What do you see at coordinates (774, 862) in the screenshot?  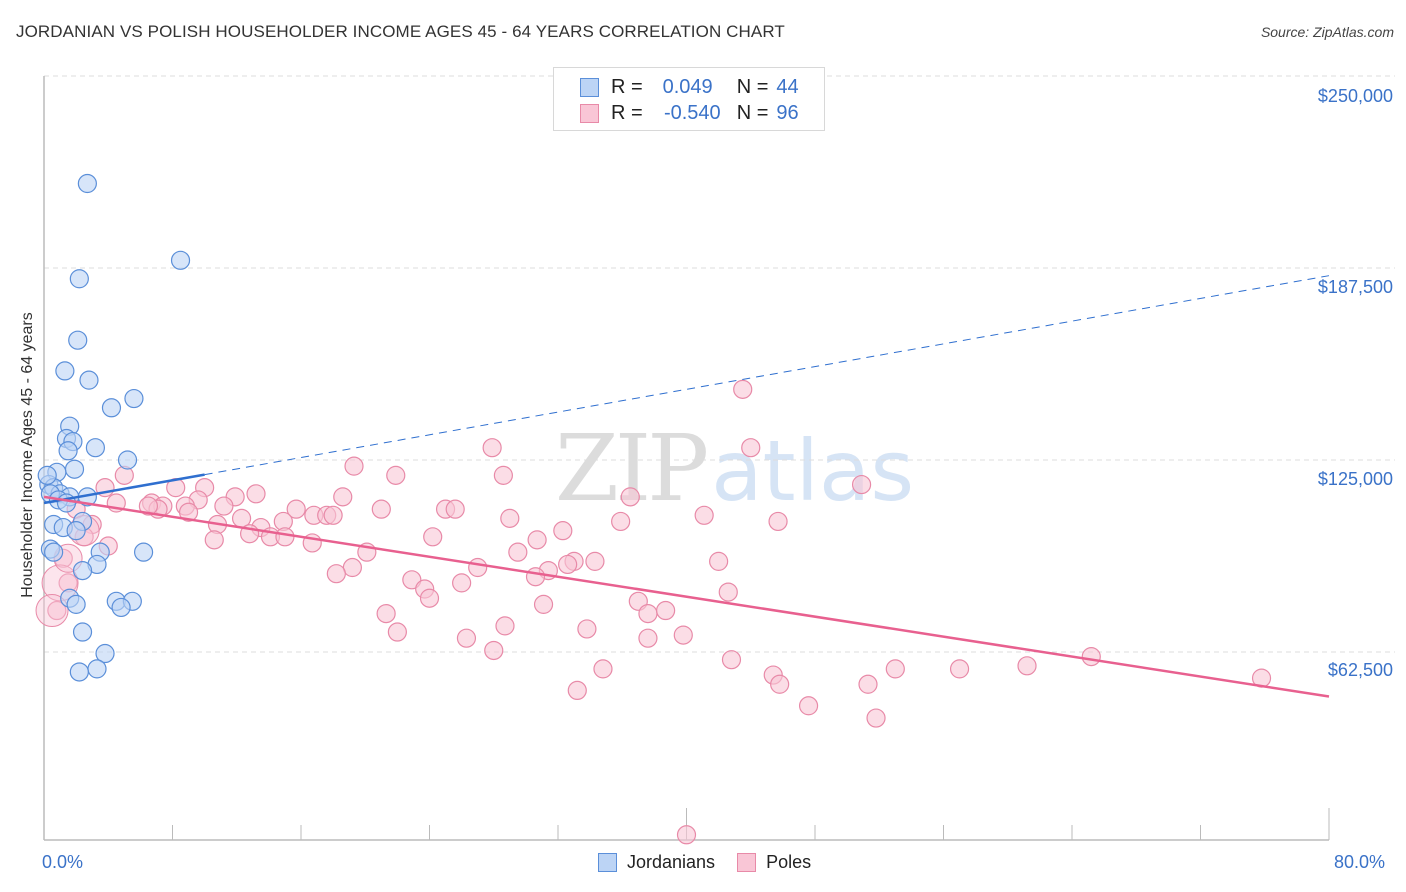 I see `legend-item-poles: Poles` at bounding box center [774, 862].